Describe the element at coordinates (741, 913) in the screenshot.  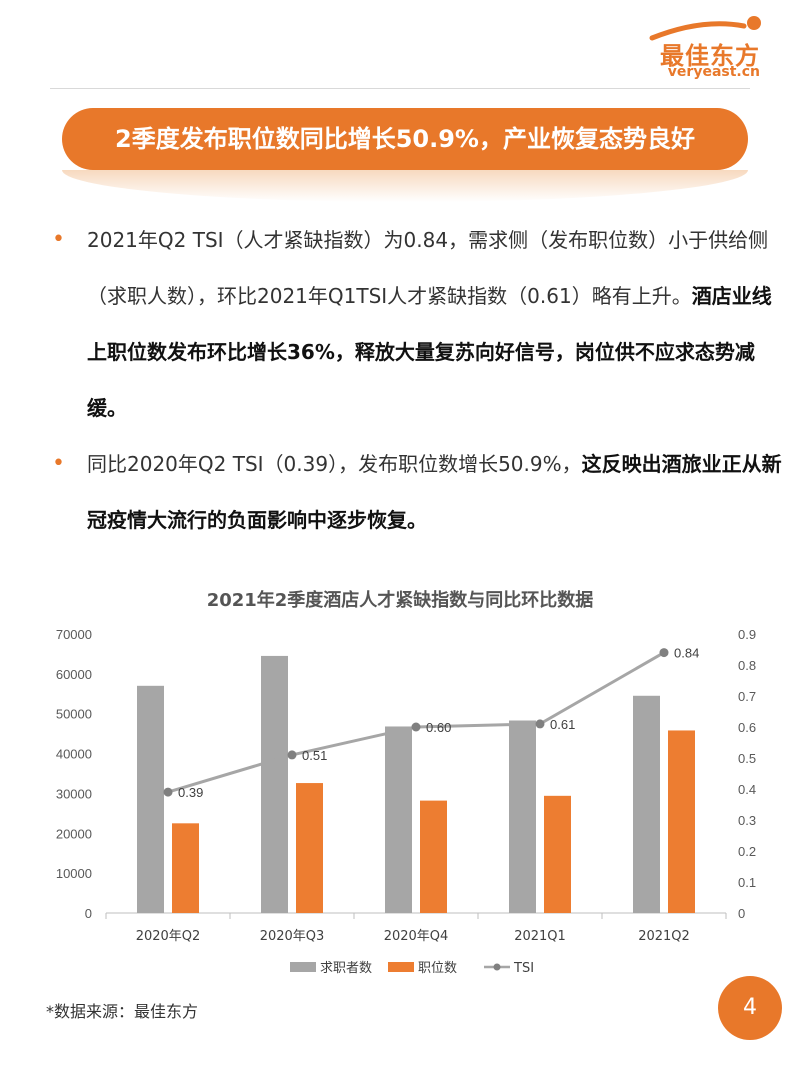
I see `y-right-tick-label: 0` at that location.